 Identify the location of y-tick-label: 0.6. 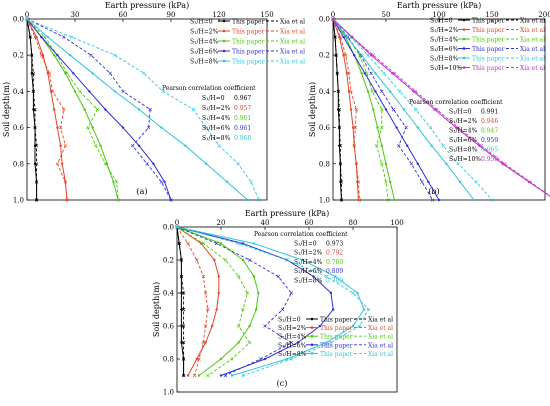
(169, 327).